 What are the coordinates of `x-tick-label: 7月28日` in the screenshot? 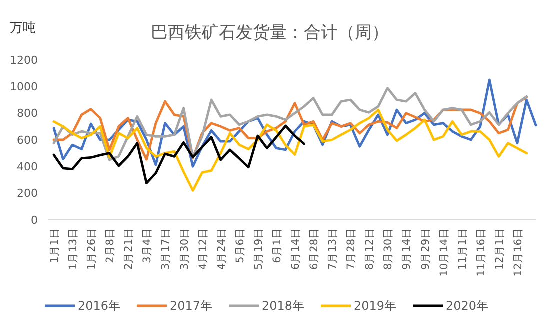 It's located at (352, 249).